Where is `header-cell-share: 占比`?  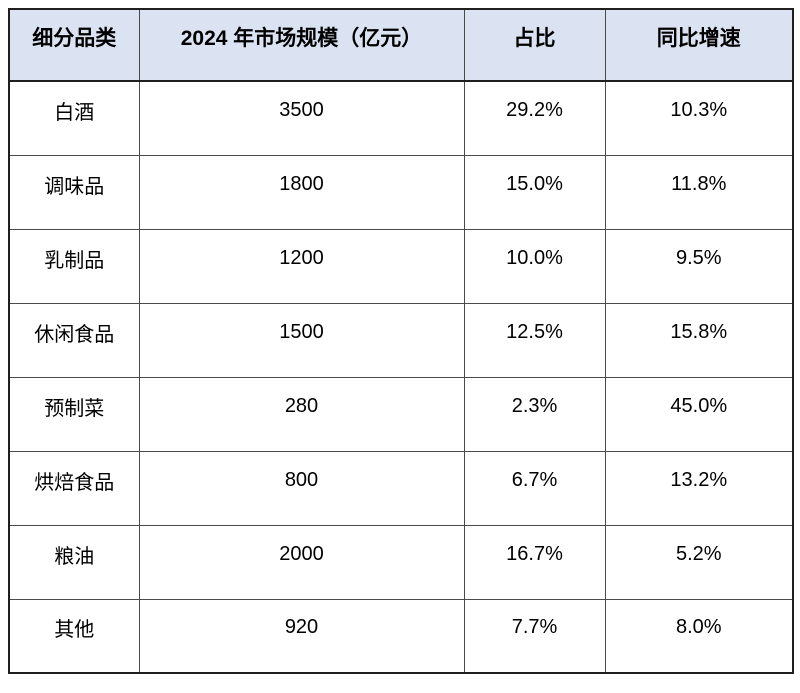
header-cell-share: 占比 is located at coordinates (534, 45).